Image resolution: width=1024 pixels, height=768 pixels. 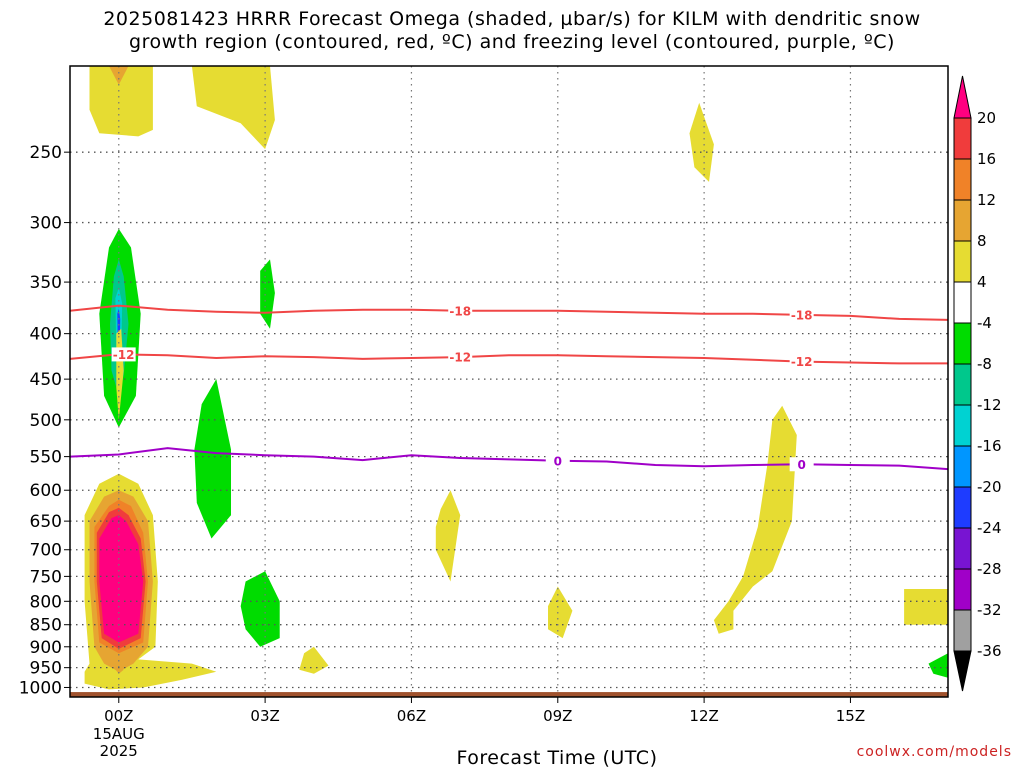 I want to click on source-credit: coolwx.com/models, so click(x=934, y=752).